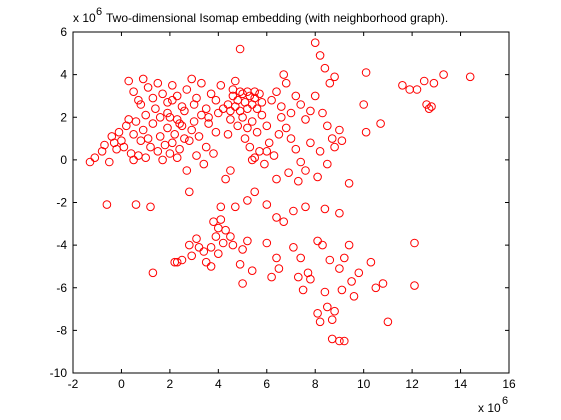  I want to click on x-tick-label: 6, so click(266, 384).